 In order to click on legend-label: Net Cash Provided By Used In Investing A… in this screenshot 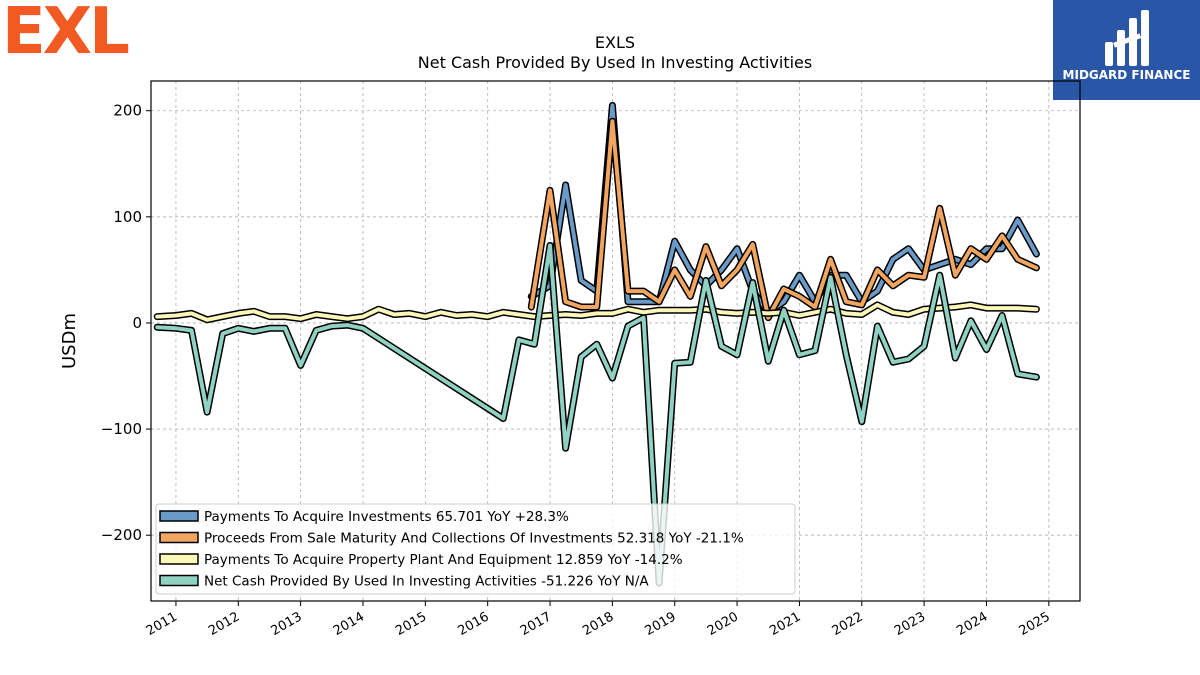, I will do `click(426, 582)`.